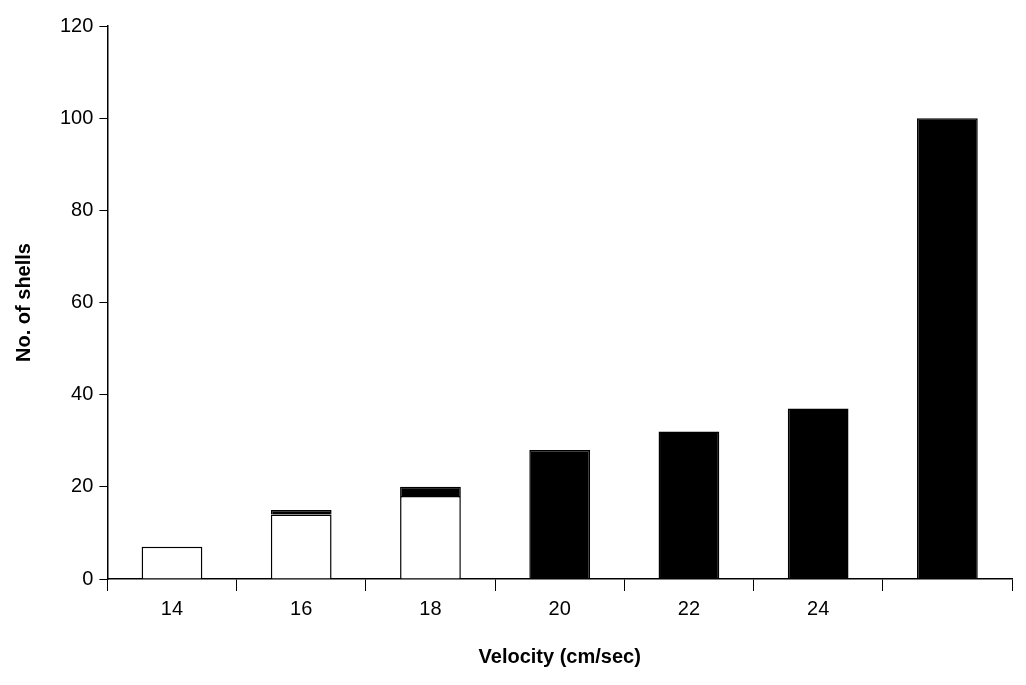  I want to click on x-tick-label: 22, so click(689, 607).